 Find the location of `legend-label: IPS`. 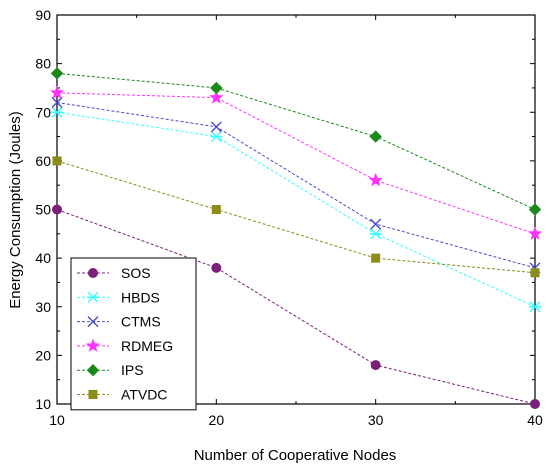

legend-label: IPS is located at coordinates (132, 370).